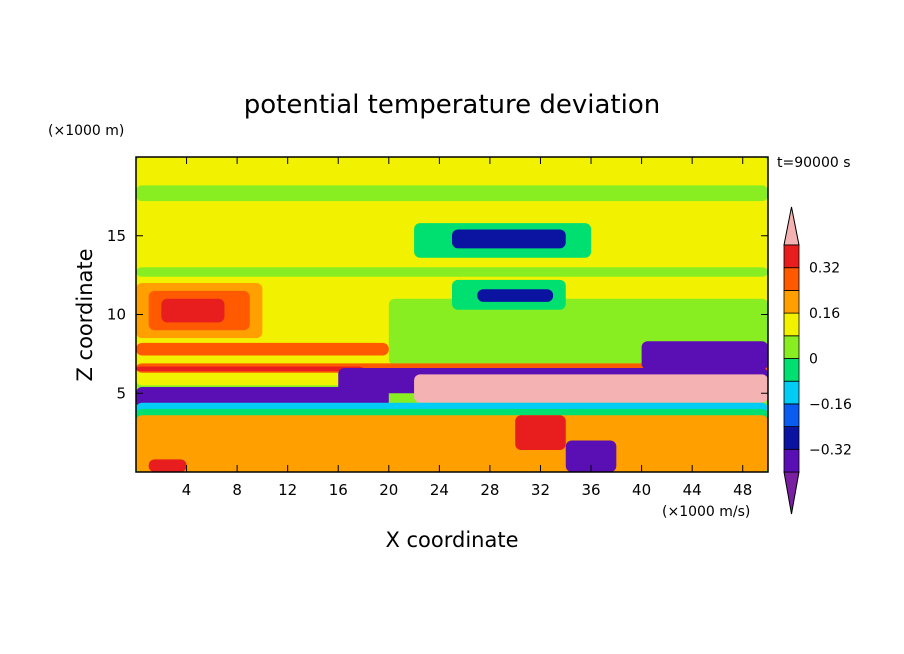  What do you see at coordinates (540, 490) in the screenshot?
I see `x-tick-label: 32` at bounding box center [540, 490].